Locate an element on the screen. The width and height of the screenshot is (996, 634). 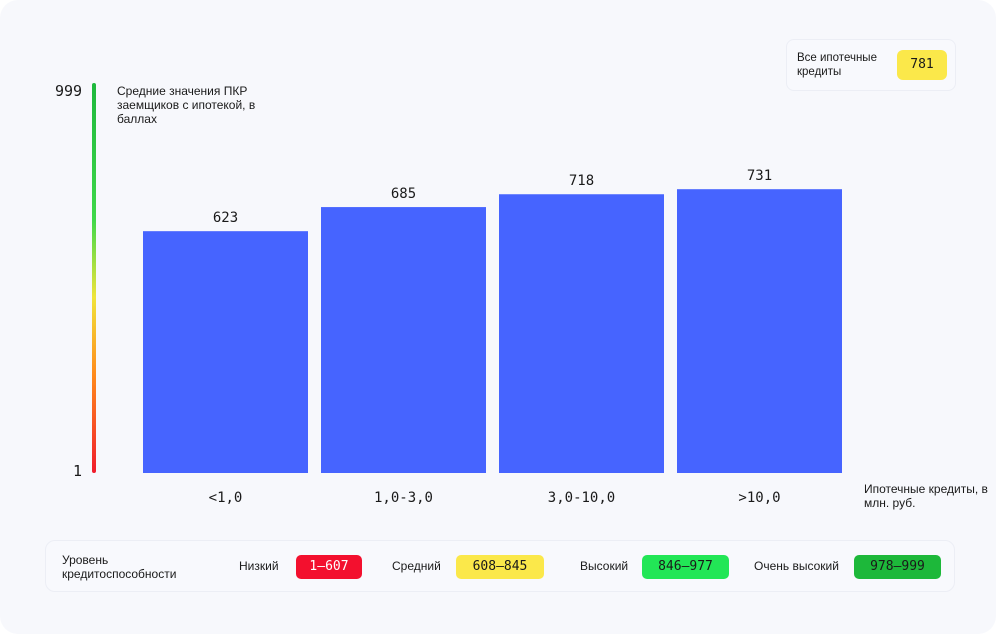
x-tick-label-2: 1,0-3,0 is located at coordinates (403, 498).